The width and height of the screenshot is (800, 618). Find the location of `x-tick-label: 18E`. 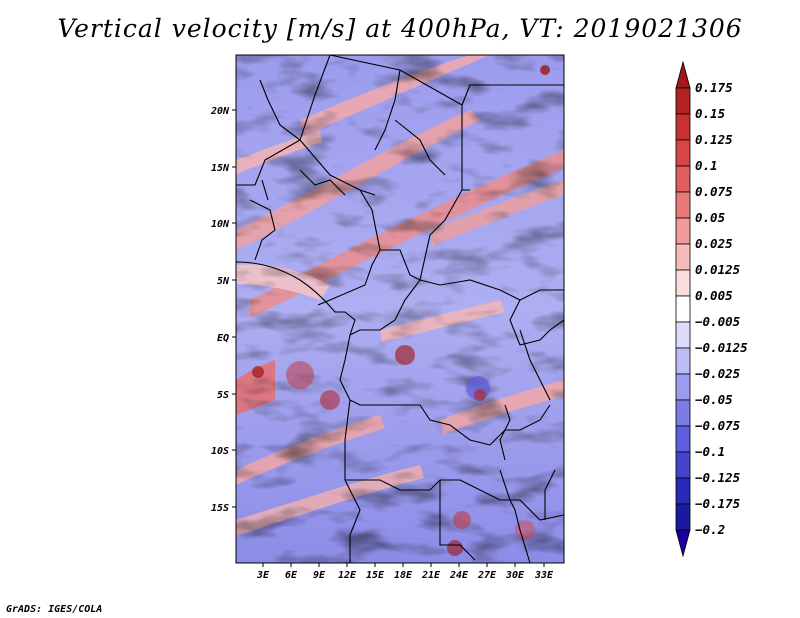

x-tick-label: 18E is located at coordinates (403, 575).